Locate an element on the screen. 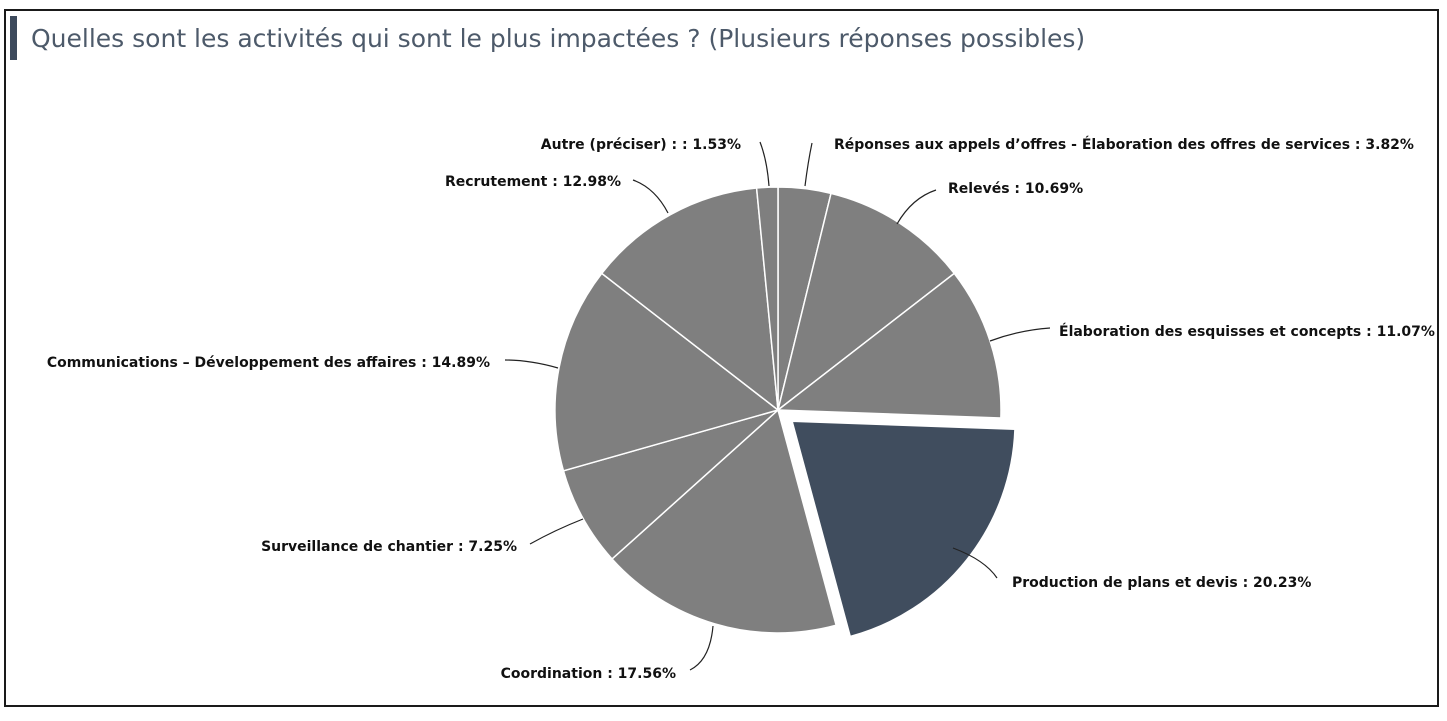 This screenshot has height=721, width=1447. slice-label: Relevés : 10.69% is located at coordinates (1015, 189).